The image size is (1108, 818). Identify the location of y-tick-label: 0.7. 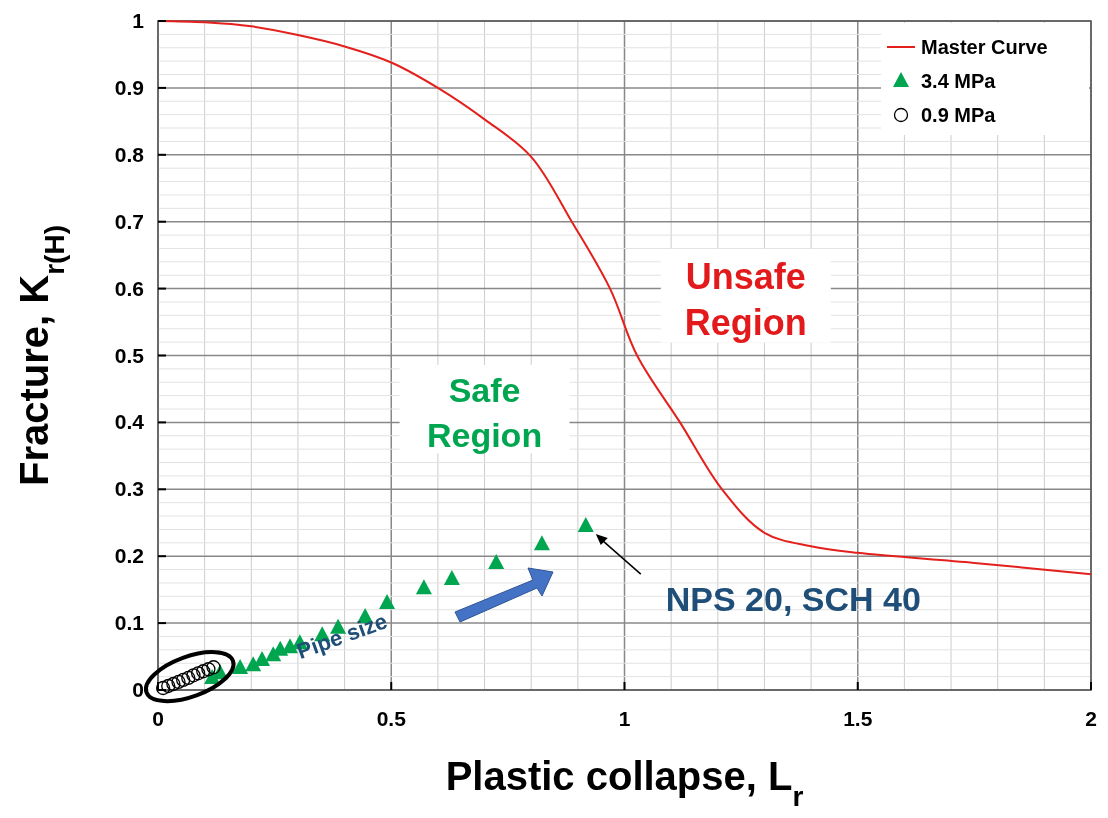
(129, 221).